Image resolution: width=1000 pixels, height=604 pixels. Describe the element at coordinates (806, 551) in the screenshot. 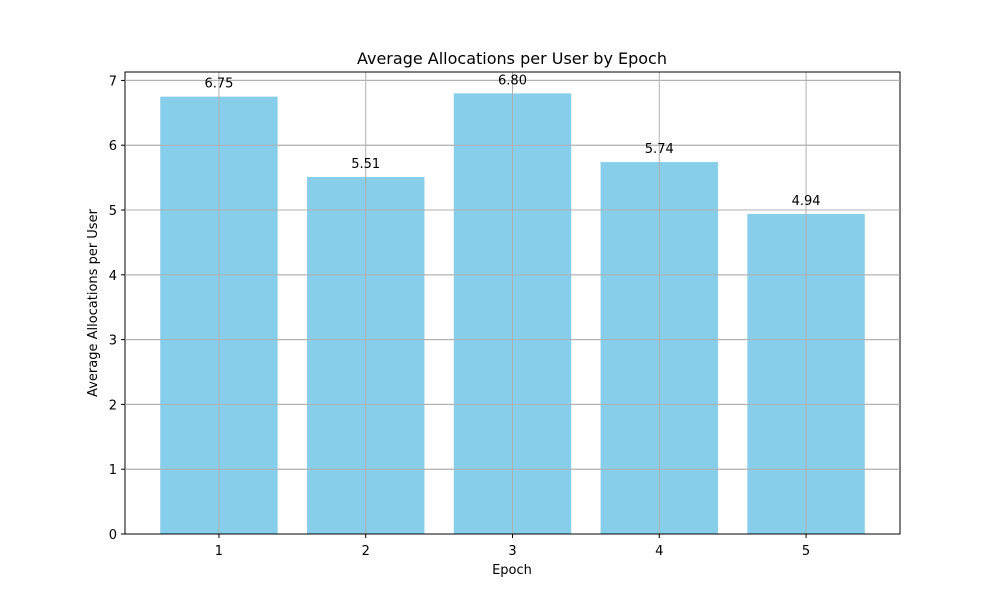

I see `x-tick-label: 5` at that location.